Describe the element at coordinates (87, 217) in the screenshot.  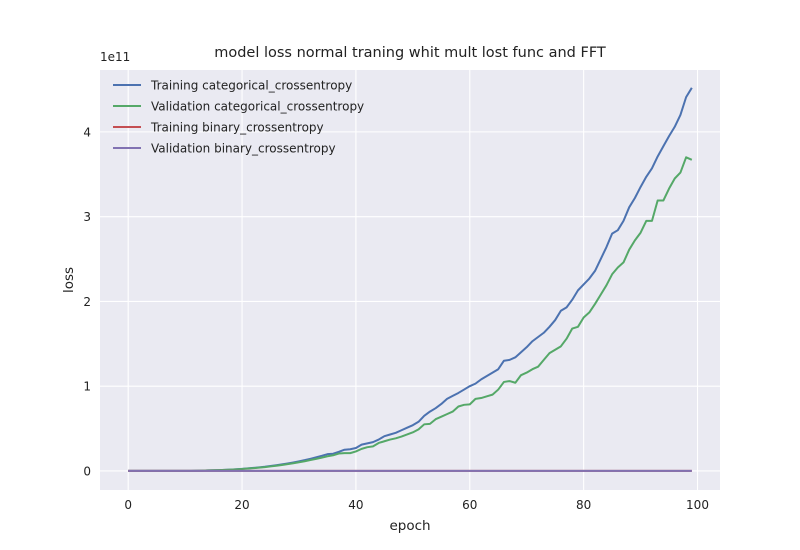
I see `y-tick-label: 3` at that location.